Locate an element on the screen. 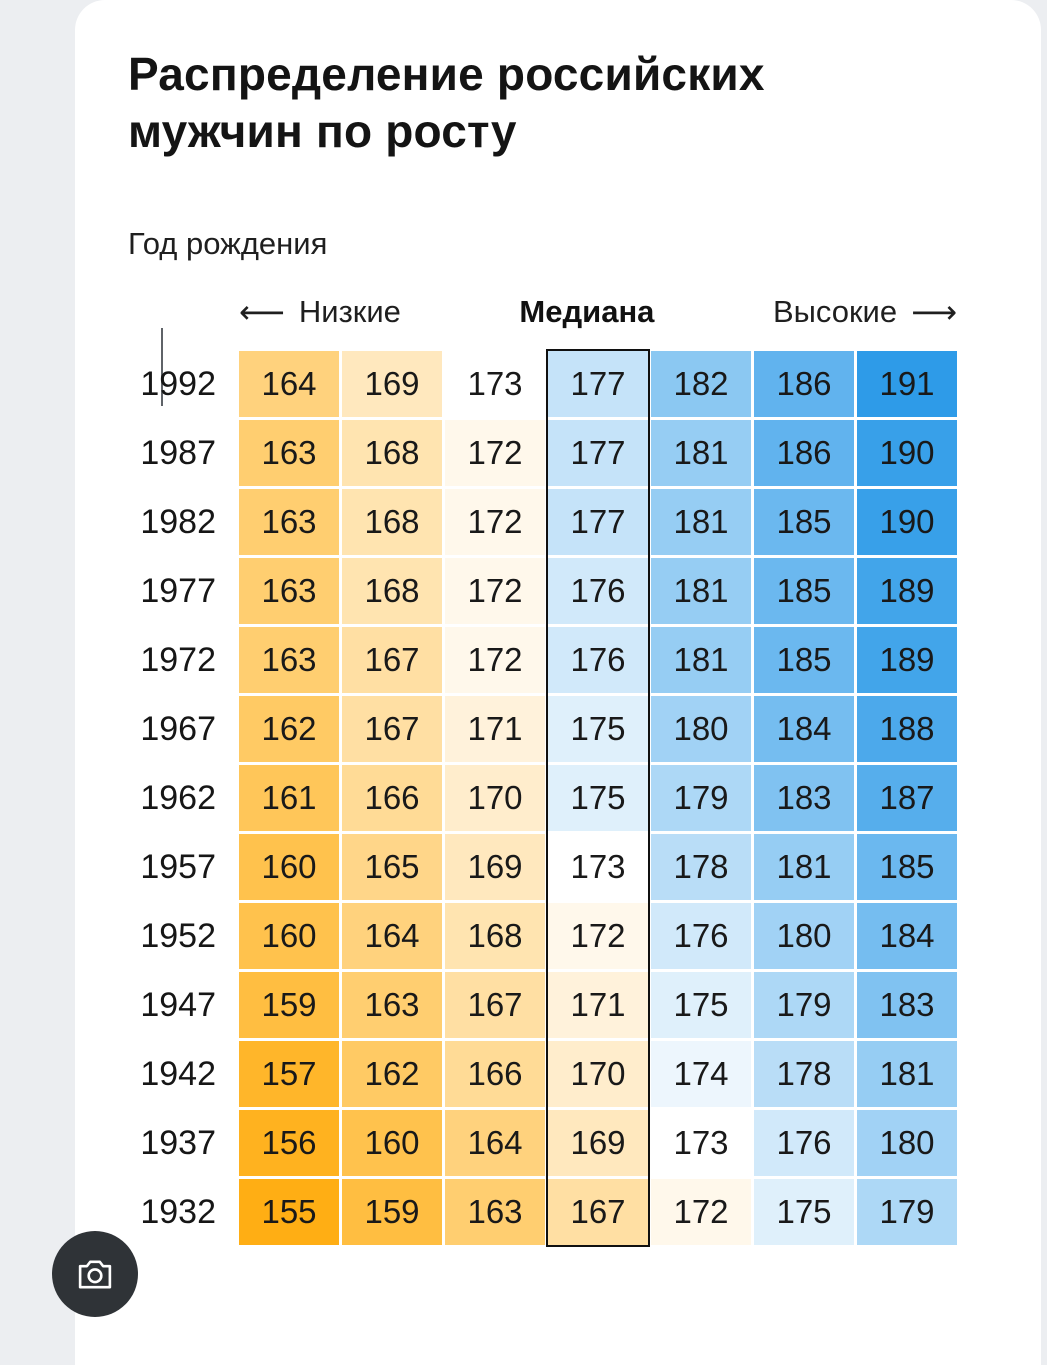 The height and width of the screenshot is (1365, 1047). year-label: 1942 is located at coordinates (178, 1073).